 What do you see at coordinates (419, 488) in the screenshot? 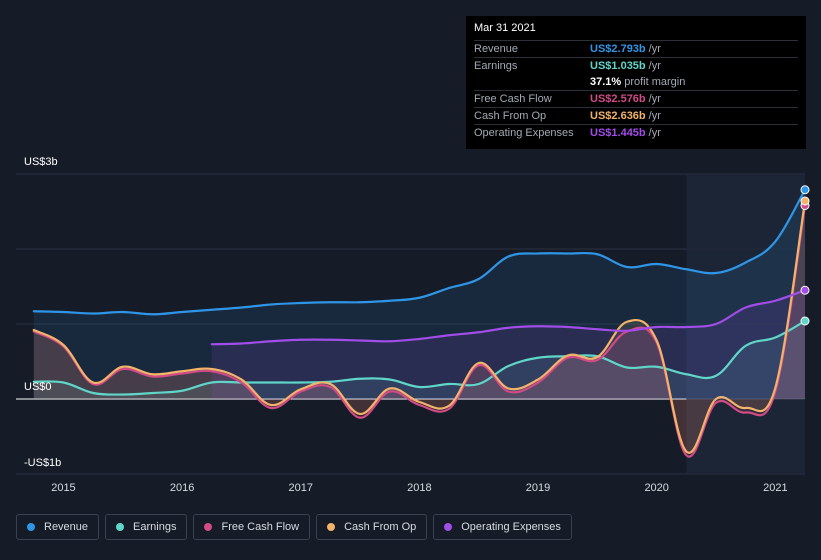
I see `x-tick-label: 2018` at bounding box center [419, 488].